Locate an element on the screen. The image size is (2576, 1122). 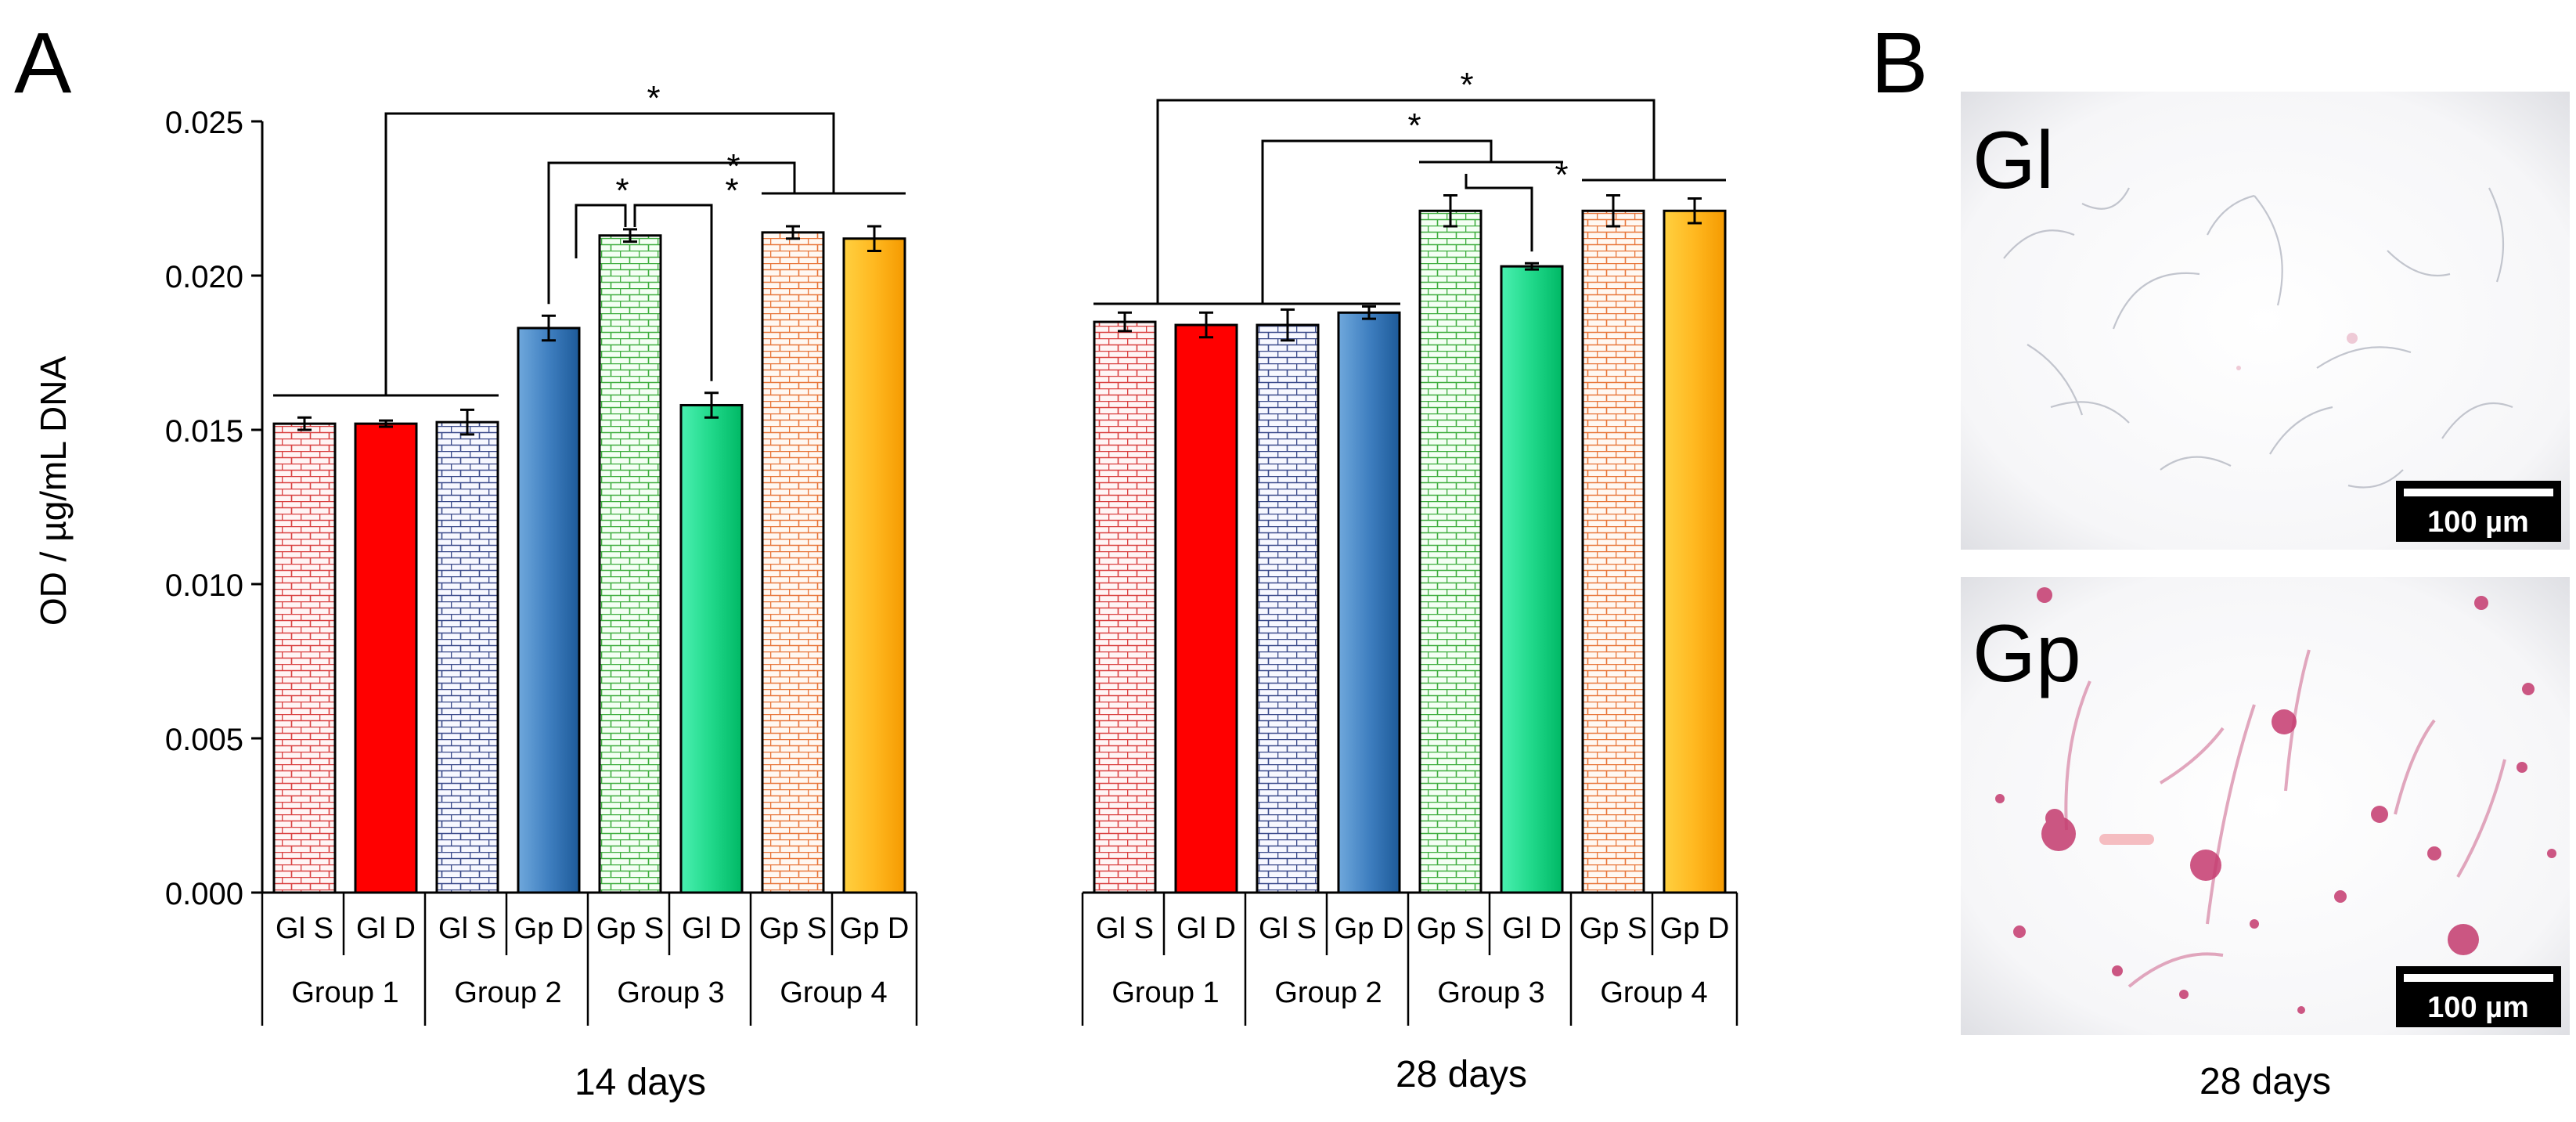
y-tick-label: 0.015 is located at coordinates (204, 431).